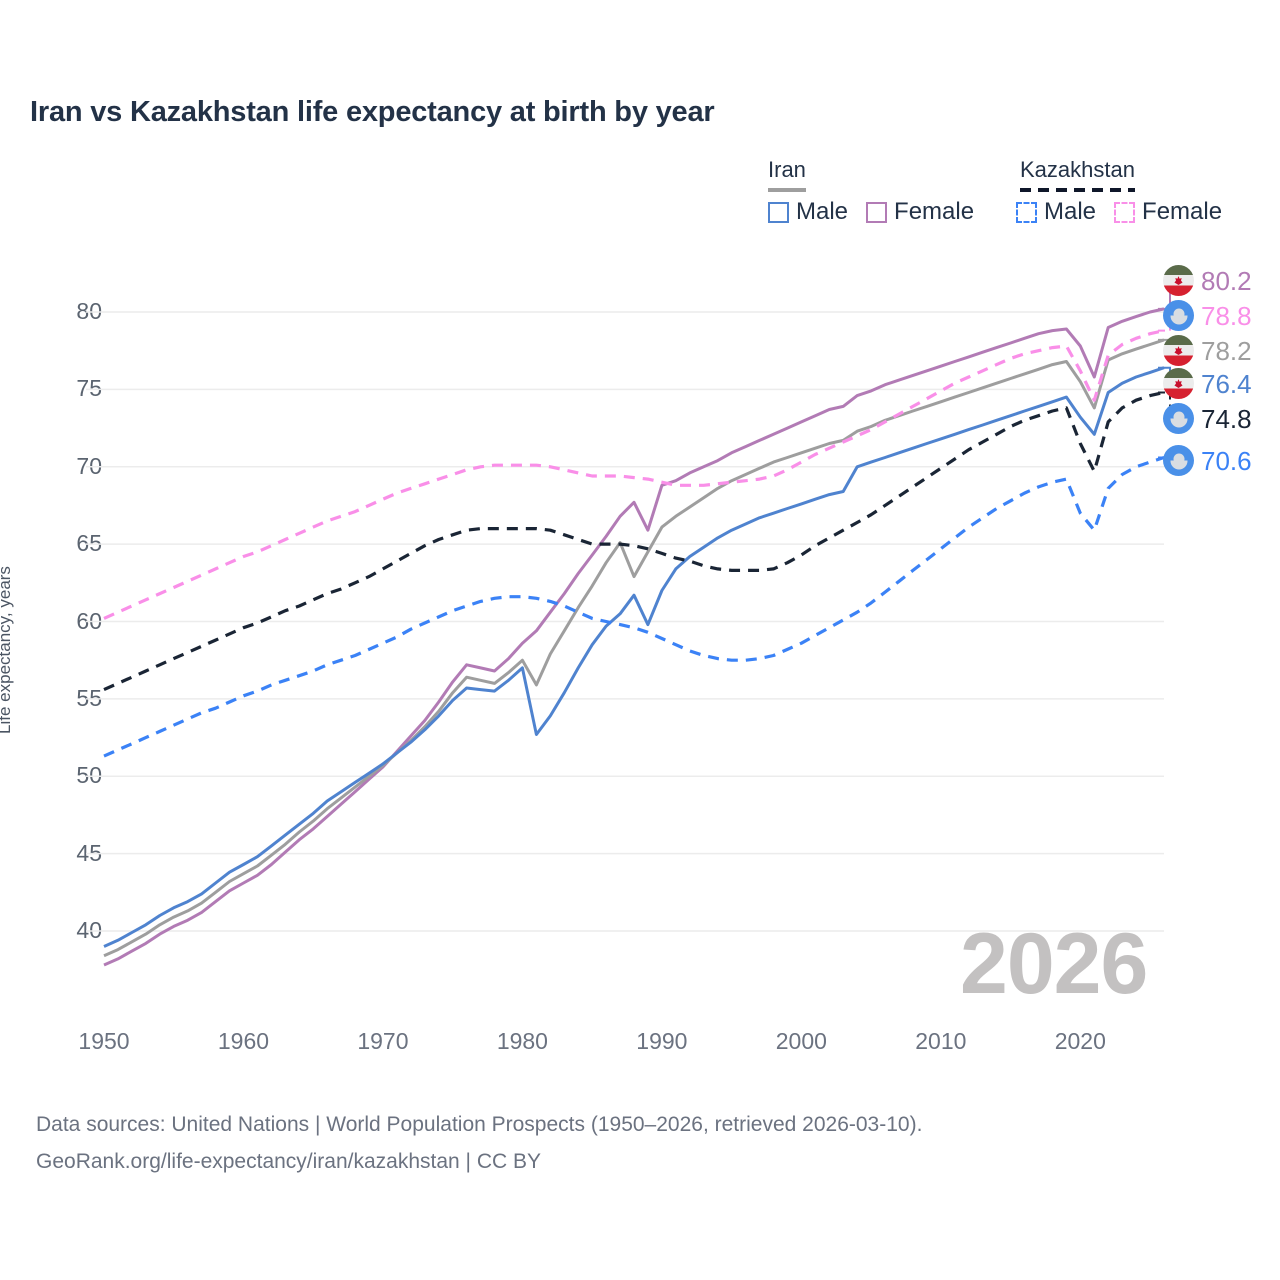 Image resolution: width=1280 pixels, height=1280 pixels. Describe the element at coordinates (934, 211) in the screenshot. I see `legend-label-iran-female: Female` at that location.